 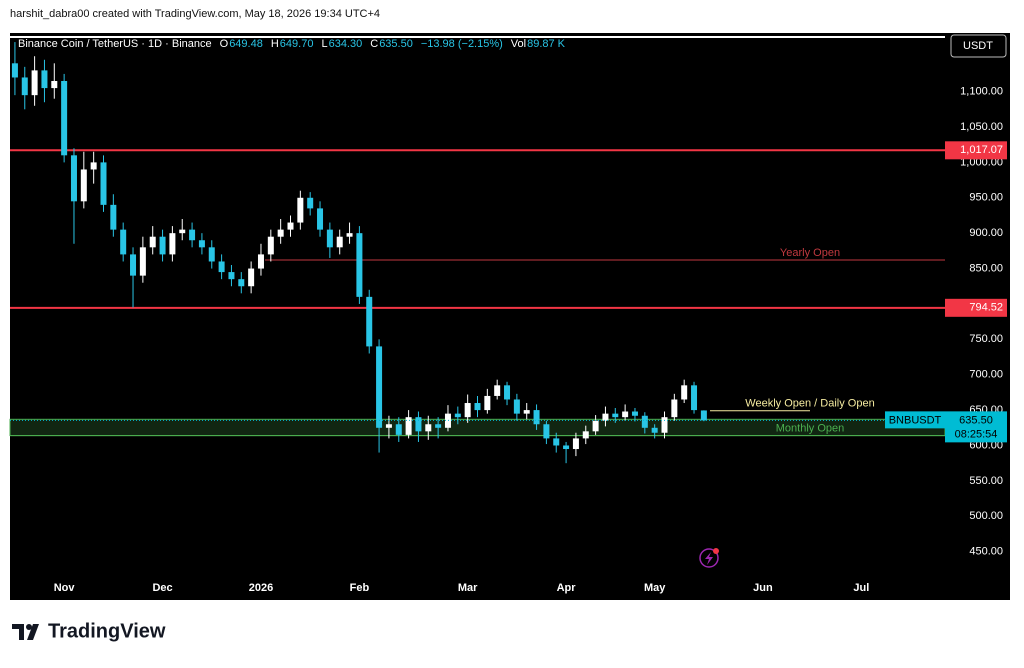 What do you see at coordinates (810, 253) in the screenshot?
I see `level-text: Yearly Open` at bounding box center [810, 253].